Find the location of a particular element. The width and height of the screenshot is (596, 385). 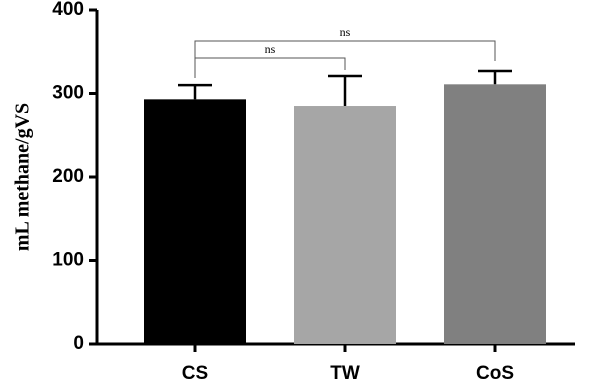

x-tick-label: TW is located at coordinates (345, 373).